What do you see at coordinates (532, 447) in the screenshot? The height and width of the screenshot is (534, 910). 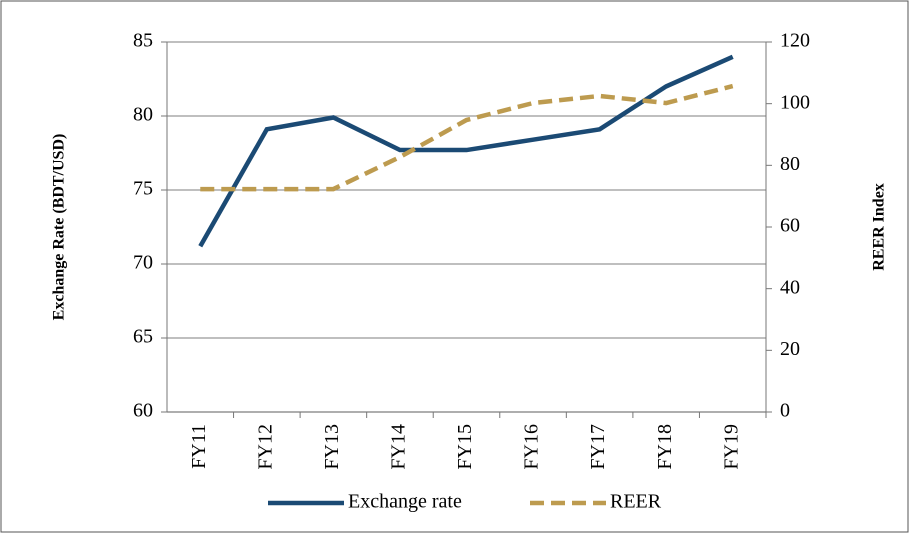 I see `x-tick-label: FY16` at bounding box center [532, 447].